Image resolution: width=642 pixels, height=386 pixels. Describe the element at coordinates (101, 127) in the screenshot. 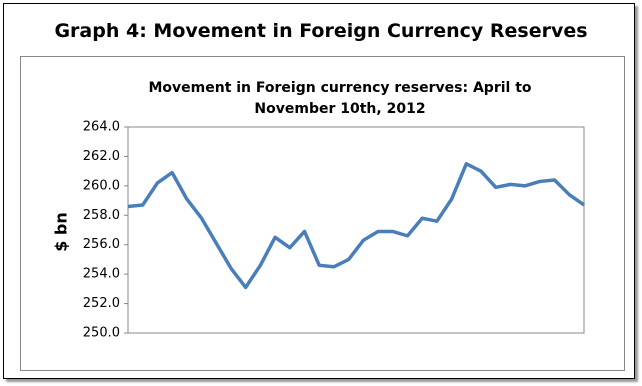

I see `y-tick-label: 264.0` at that location.